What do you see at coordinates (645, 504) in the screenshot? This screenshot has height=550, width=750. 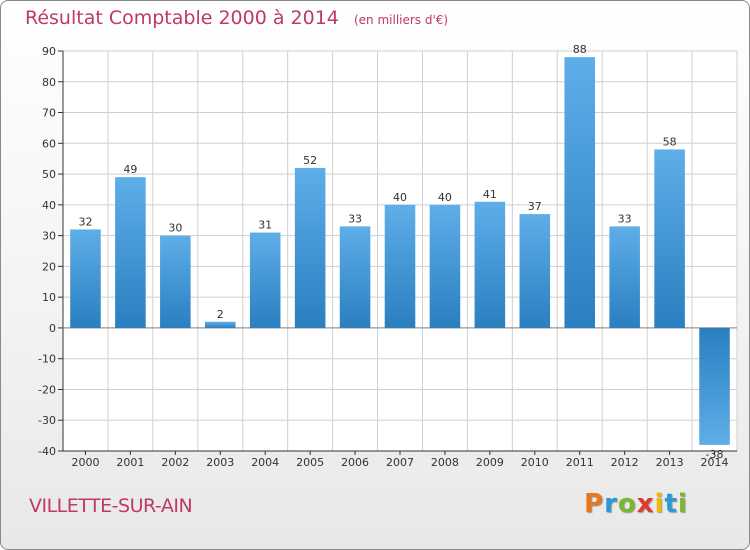 I see `logo-letter: x` at bounding box center [645, 504].